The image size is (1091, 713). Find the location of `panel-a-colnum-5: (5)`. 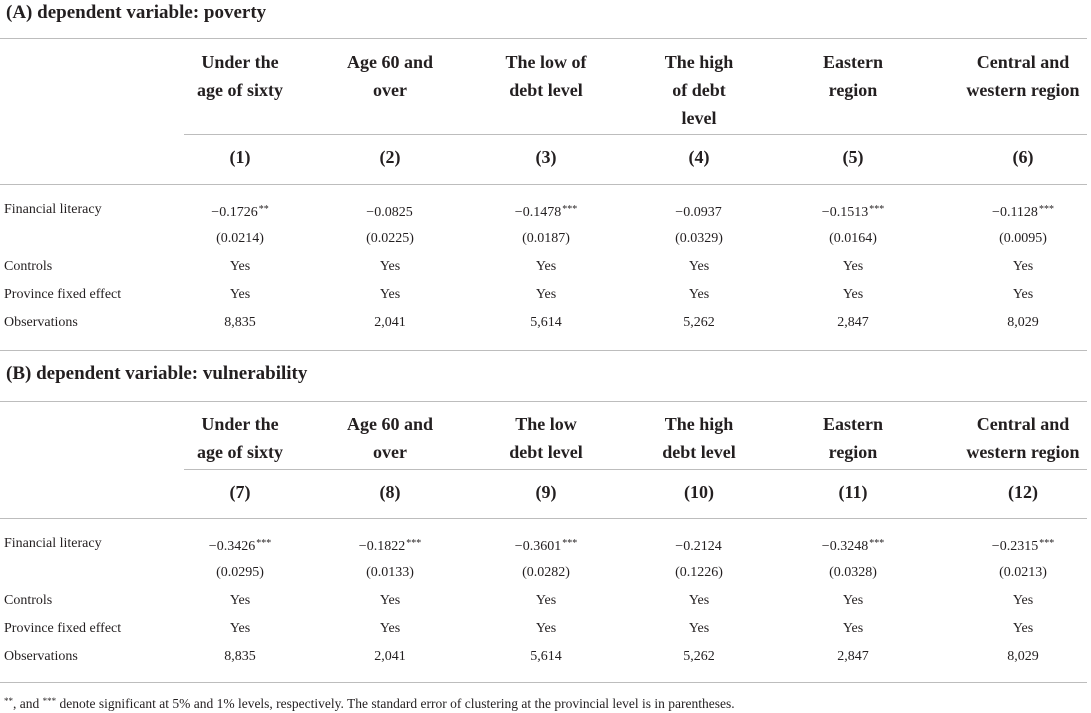

panel-a-colnum-5: (5) is located at coordinates (853, 157).